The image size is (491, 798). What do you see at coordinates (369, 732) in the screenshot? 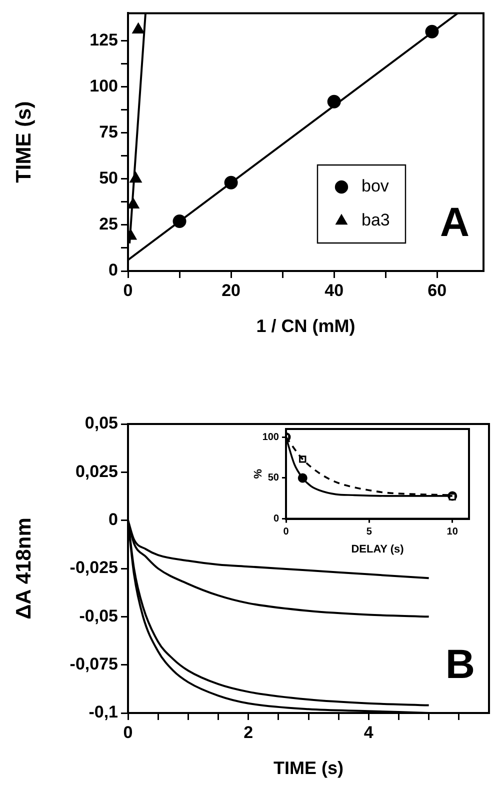
I see `x-tick-label: 4` at bounding box center [369, 732].